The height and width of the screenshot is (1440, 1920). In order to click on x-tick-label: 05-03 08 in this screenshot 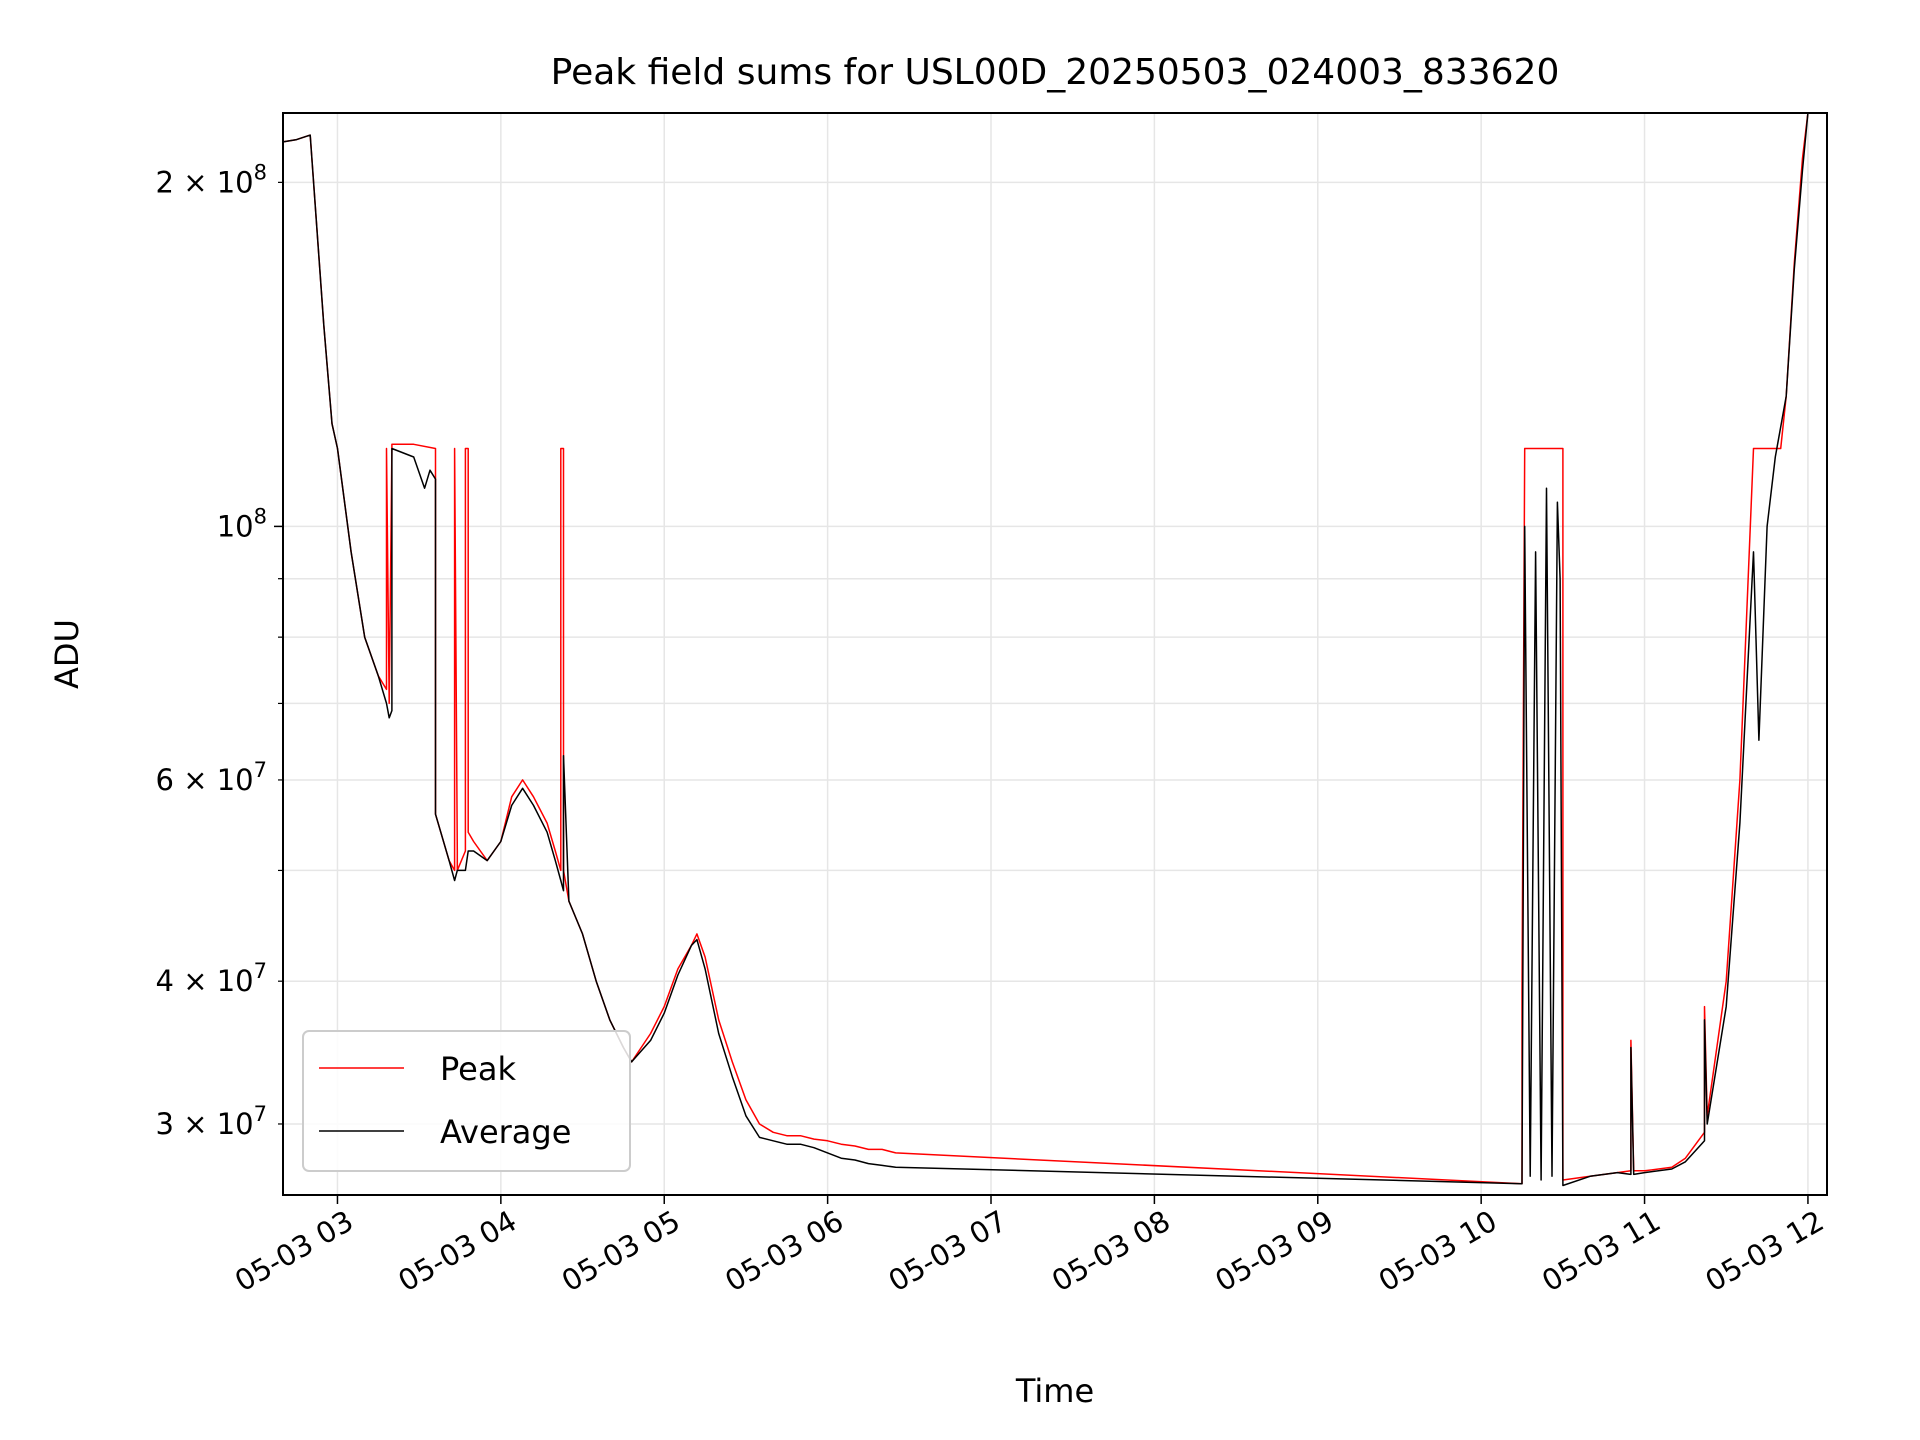, I will do `click(1111, 1251)`.